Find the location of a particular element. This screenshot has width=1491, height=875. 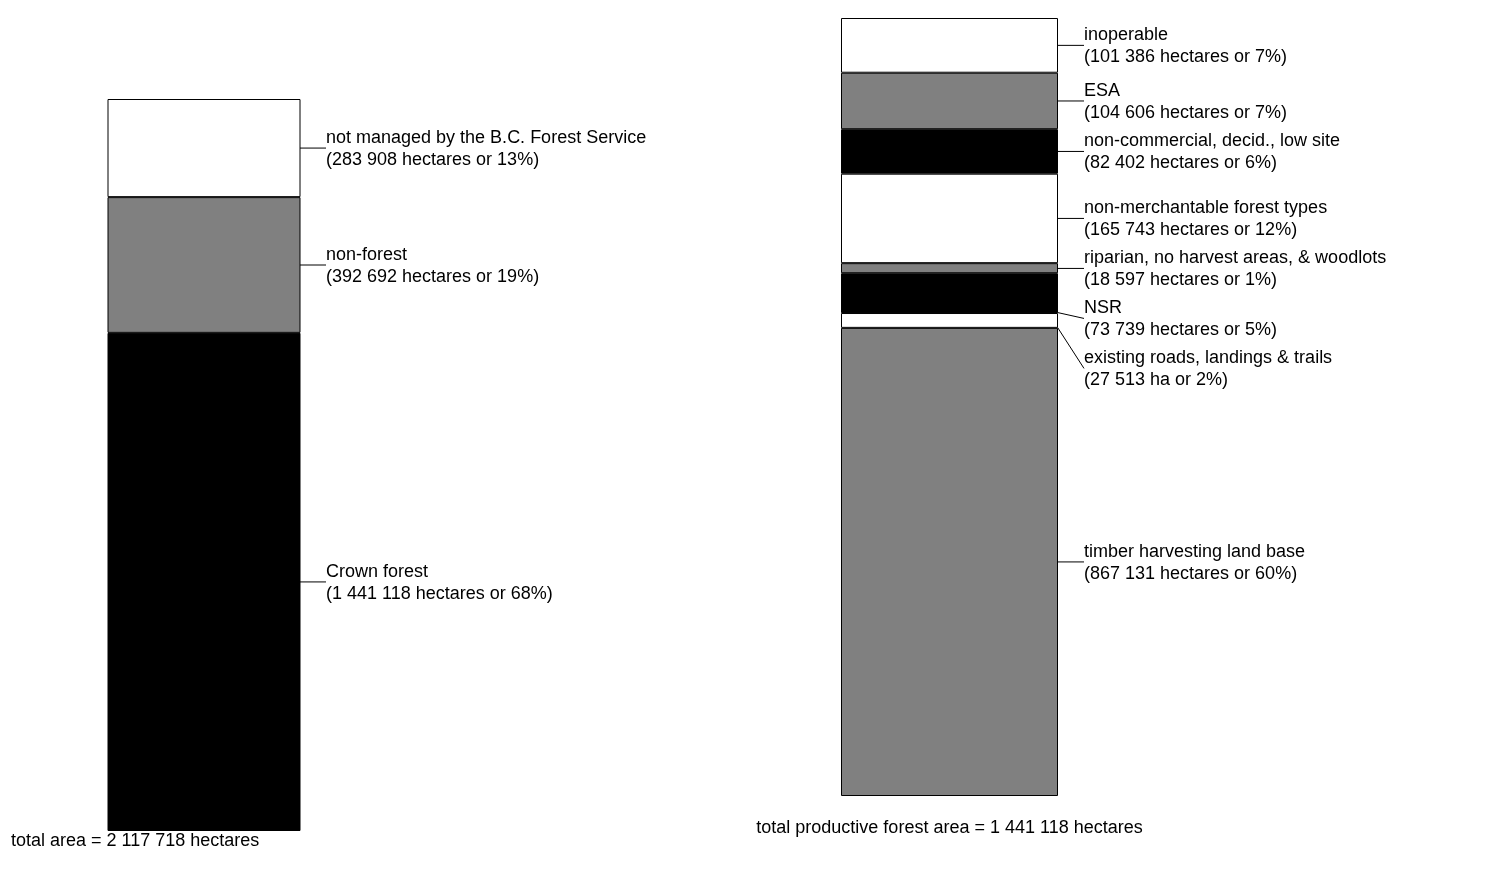

series-label: inoperable is located at coordinates (1126, 34).